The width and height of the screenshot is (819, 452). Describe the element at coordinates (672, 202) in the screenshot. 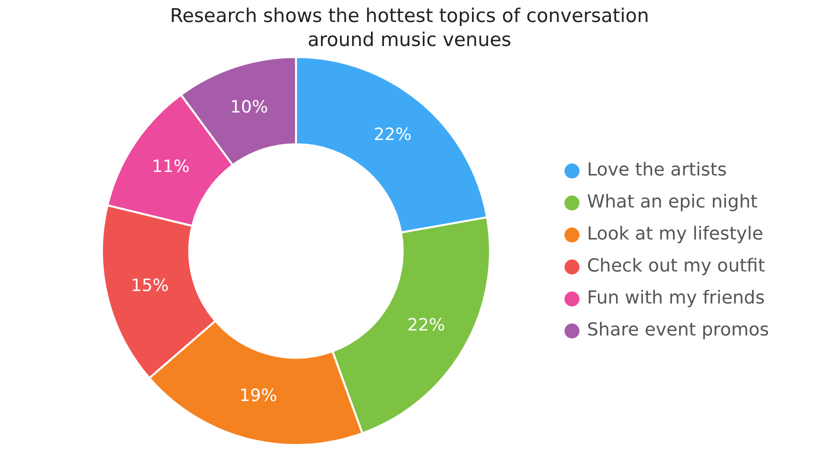

I see `legend-label: What an epic night` at that location.